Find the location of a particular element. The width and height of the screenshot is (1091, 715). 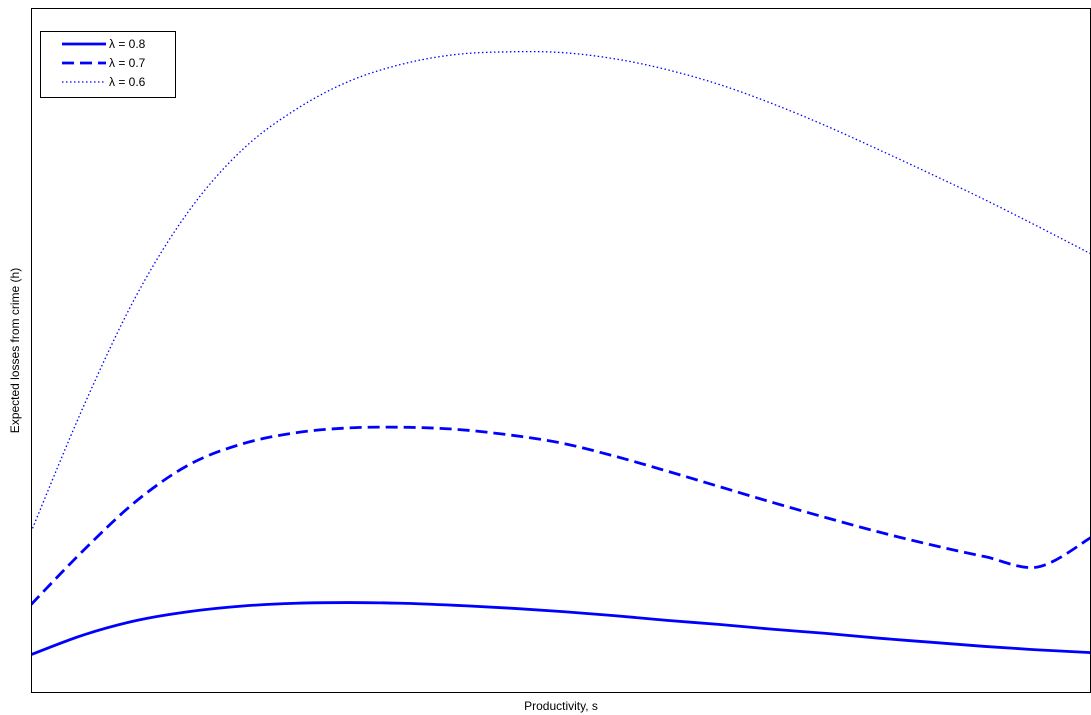

legend-label-3: λ = 0.6 is located at coordinates (127, 82).